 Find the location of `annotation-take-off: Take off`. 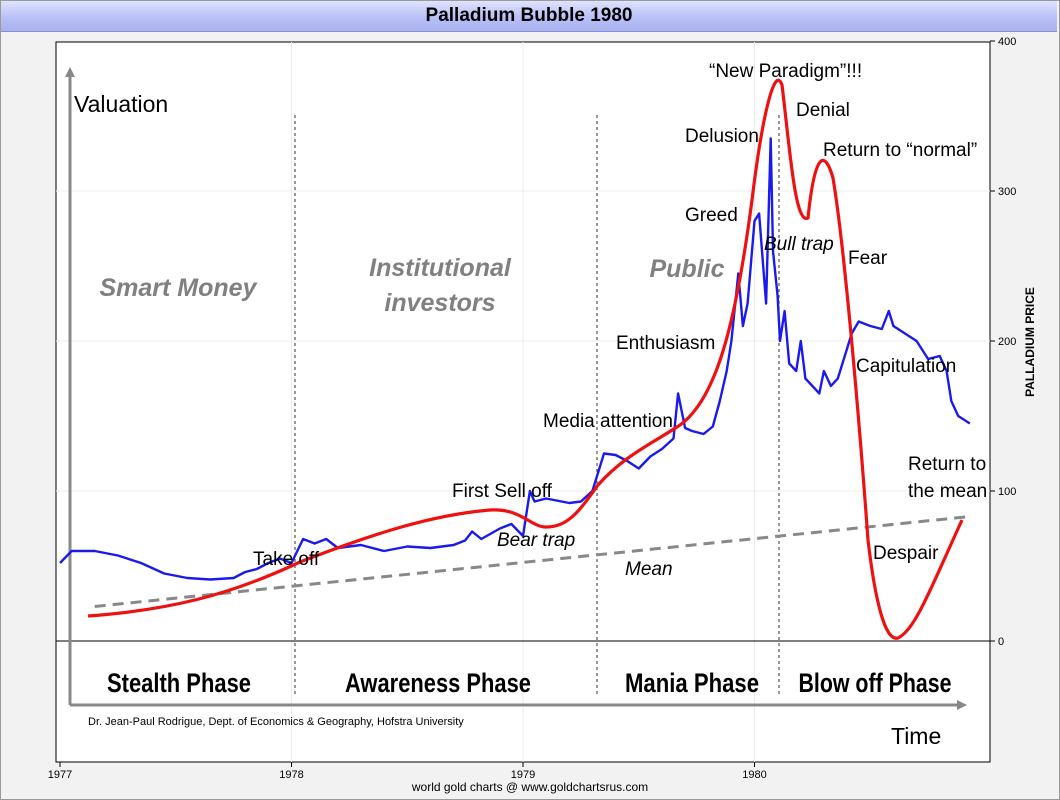

annotation-take-off: Take off is located at coordinates (286, 559).